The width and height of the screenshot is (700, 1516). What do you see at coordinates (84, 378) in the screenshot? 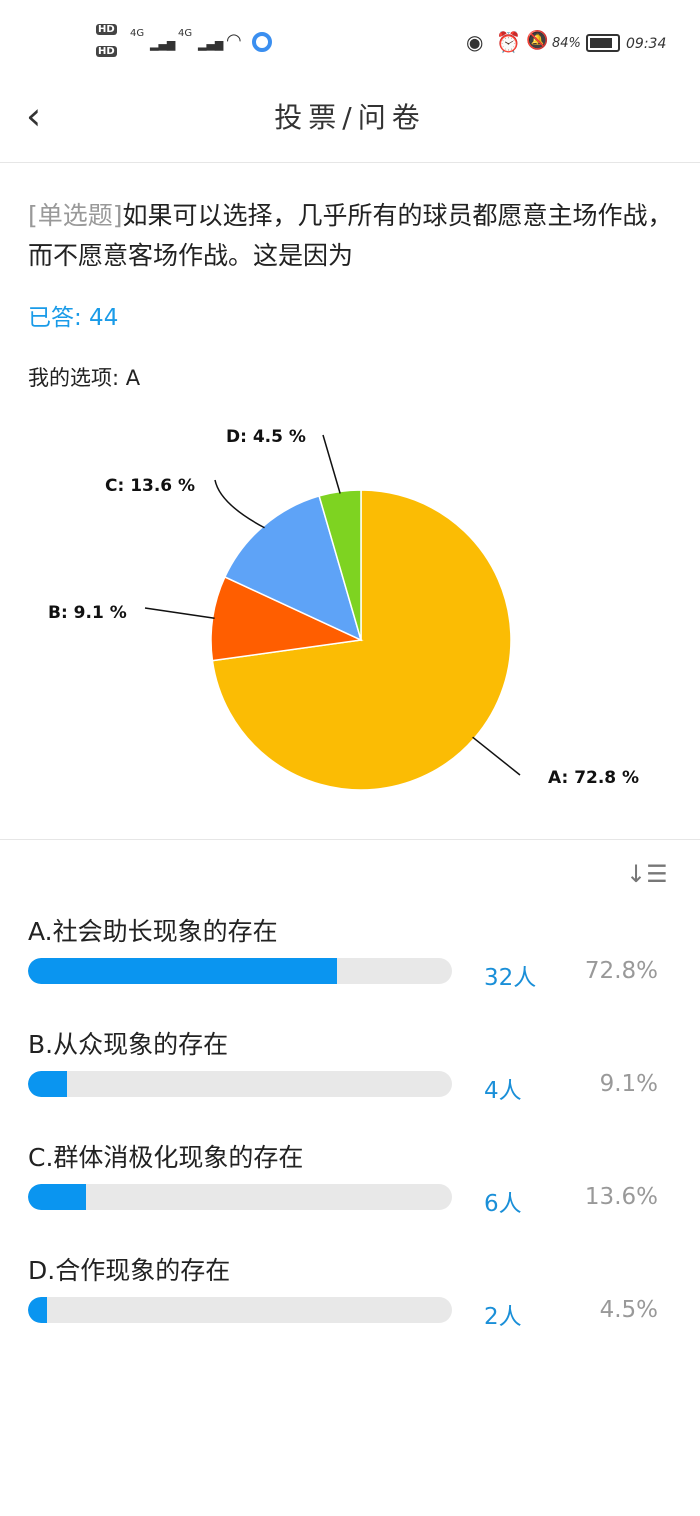
I see `my-choice: 我的选项: A` at bounding box center [84, 378].